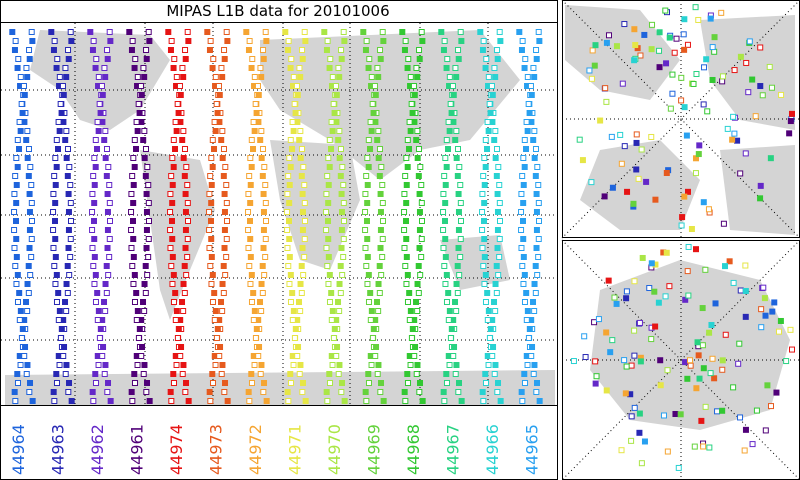  What do you see at coordinates (453, 449) in the screenshot?
I see `legend-label: 44967` at bounding box center [453, 449].